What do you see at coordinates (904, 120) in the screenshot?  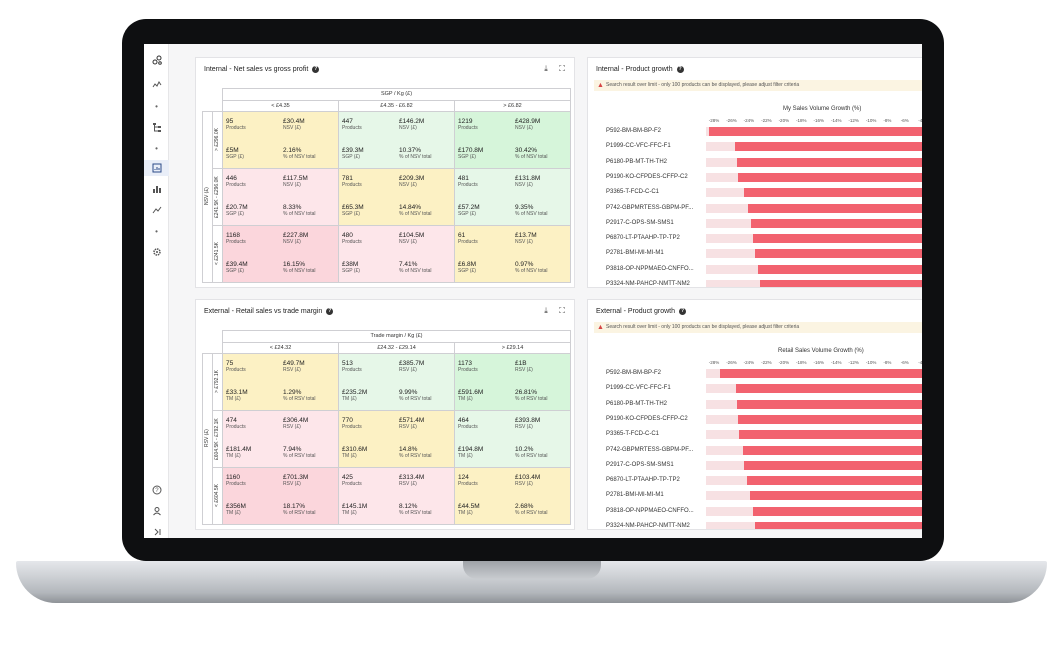 I see `axis-tick-label: -6%` at bounding box center [904, 120].